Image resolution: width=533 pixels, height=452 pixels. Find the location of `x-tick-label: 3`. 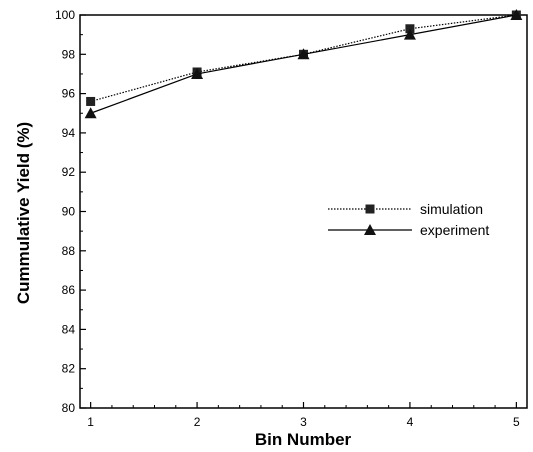

x-tick-label: 3 is located at coordinates (303, 422).